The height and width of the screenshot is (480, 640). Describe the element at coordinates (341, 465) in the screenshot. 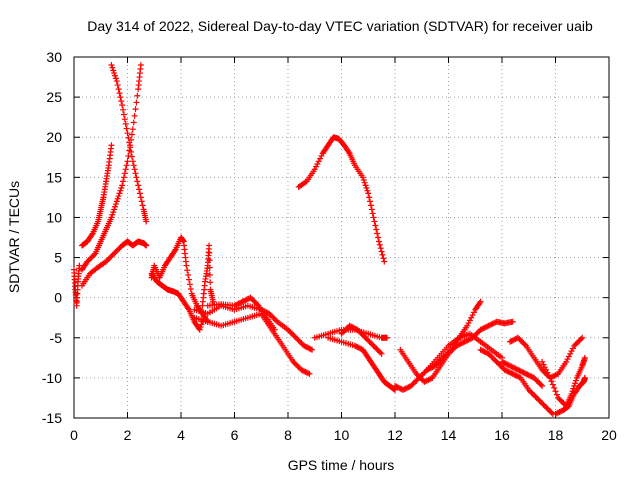

I see `x-axis-label: GPS time / hours` at that location.